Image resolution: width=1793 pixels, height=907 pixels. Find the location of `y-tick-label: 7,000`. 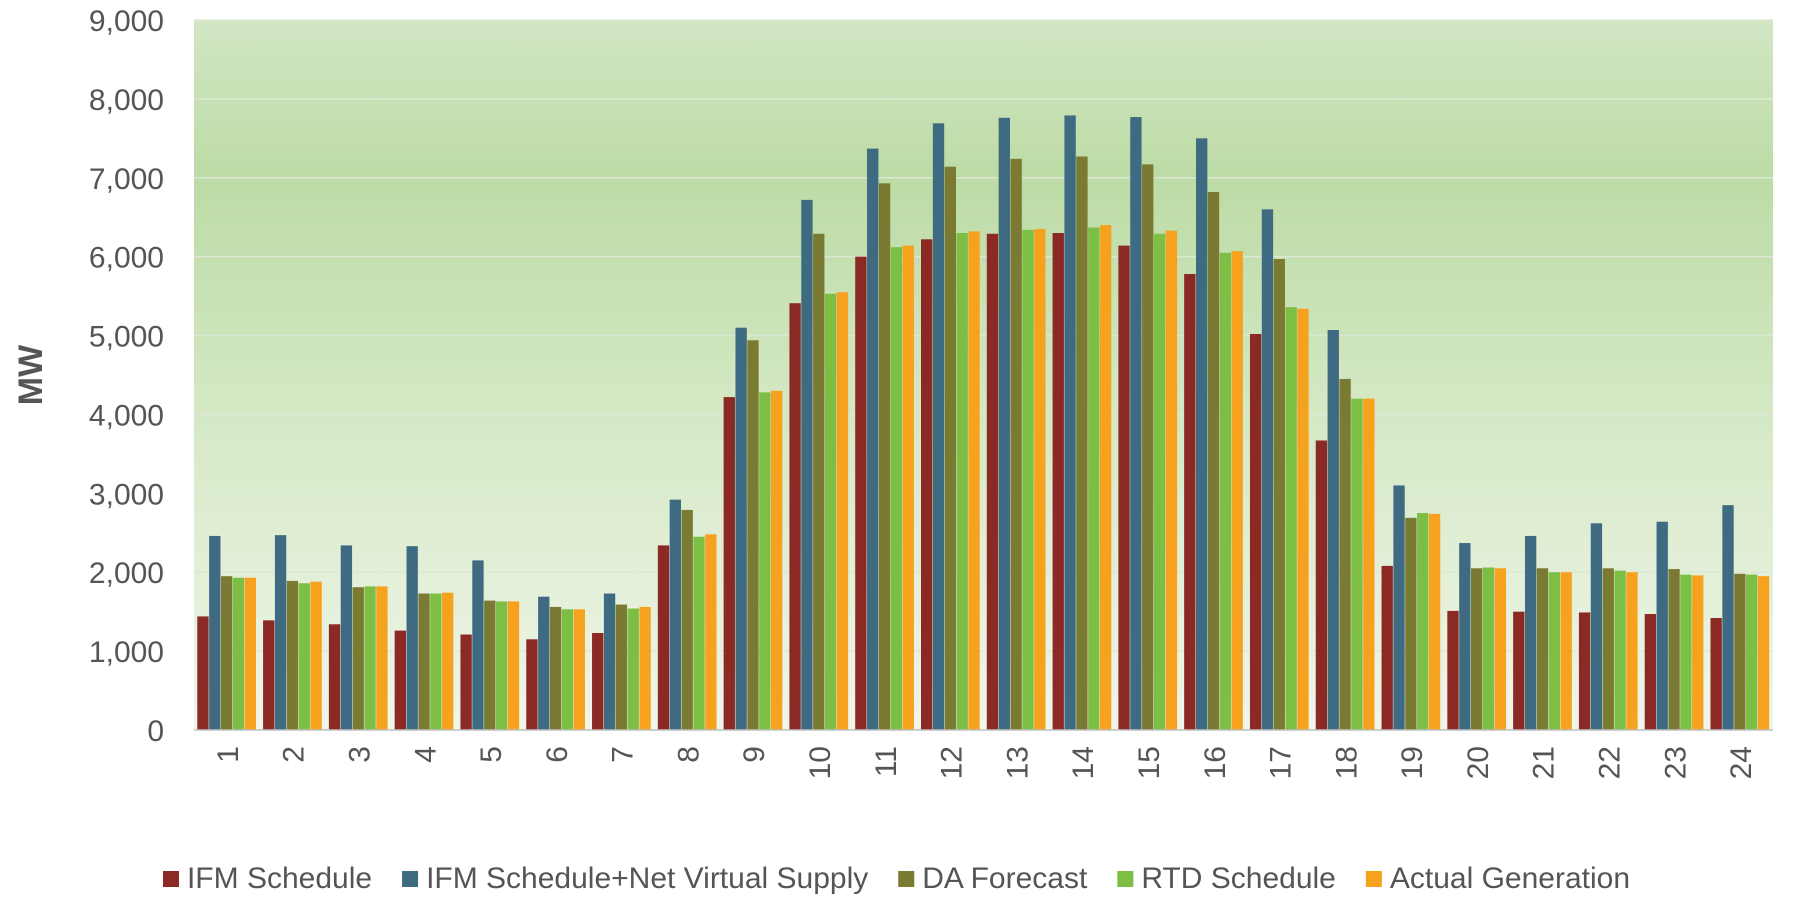

y-tick-label: 7,000 is located at coordinates (126, 179).